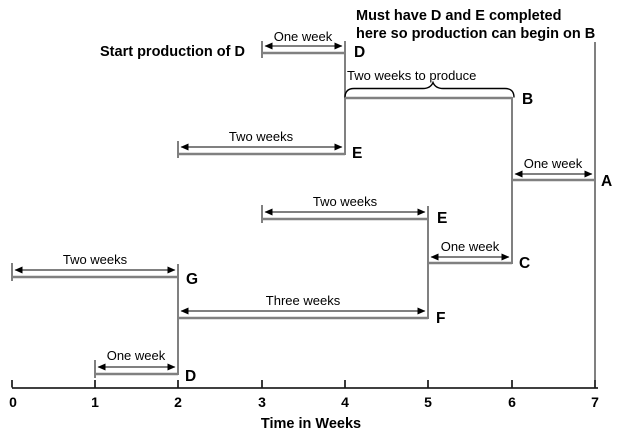 The image size is (625, 447). What do you see at coordinates (527, 99) in the screenshot?
I see `task-b-label: B` at bounding box center [527, 99].